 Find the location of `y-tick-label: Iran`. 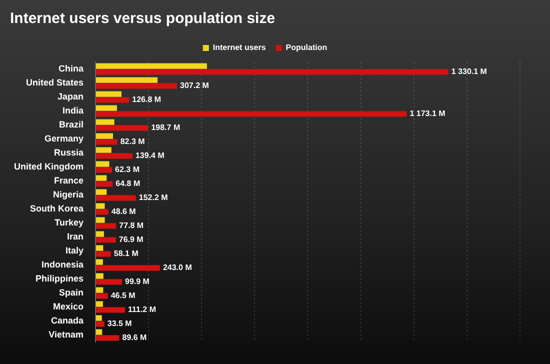

y-tick-label: Iran is located at coordinates (75, 236).